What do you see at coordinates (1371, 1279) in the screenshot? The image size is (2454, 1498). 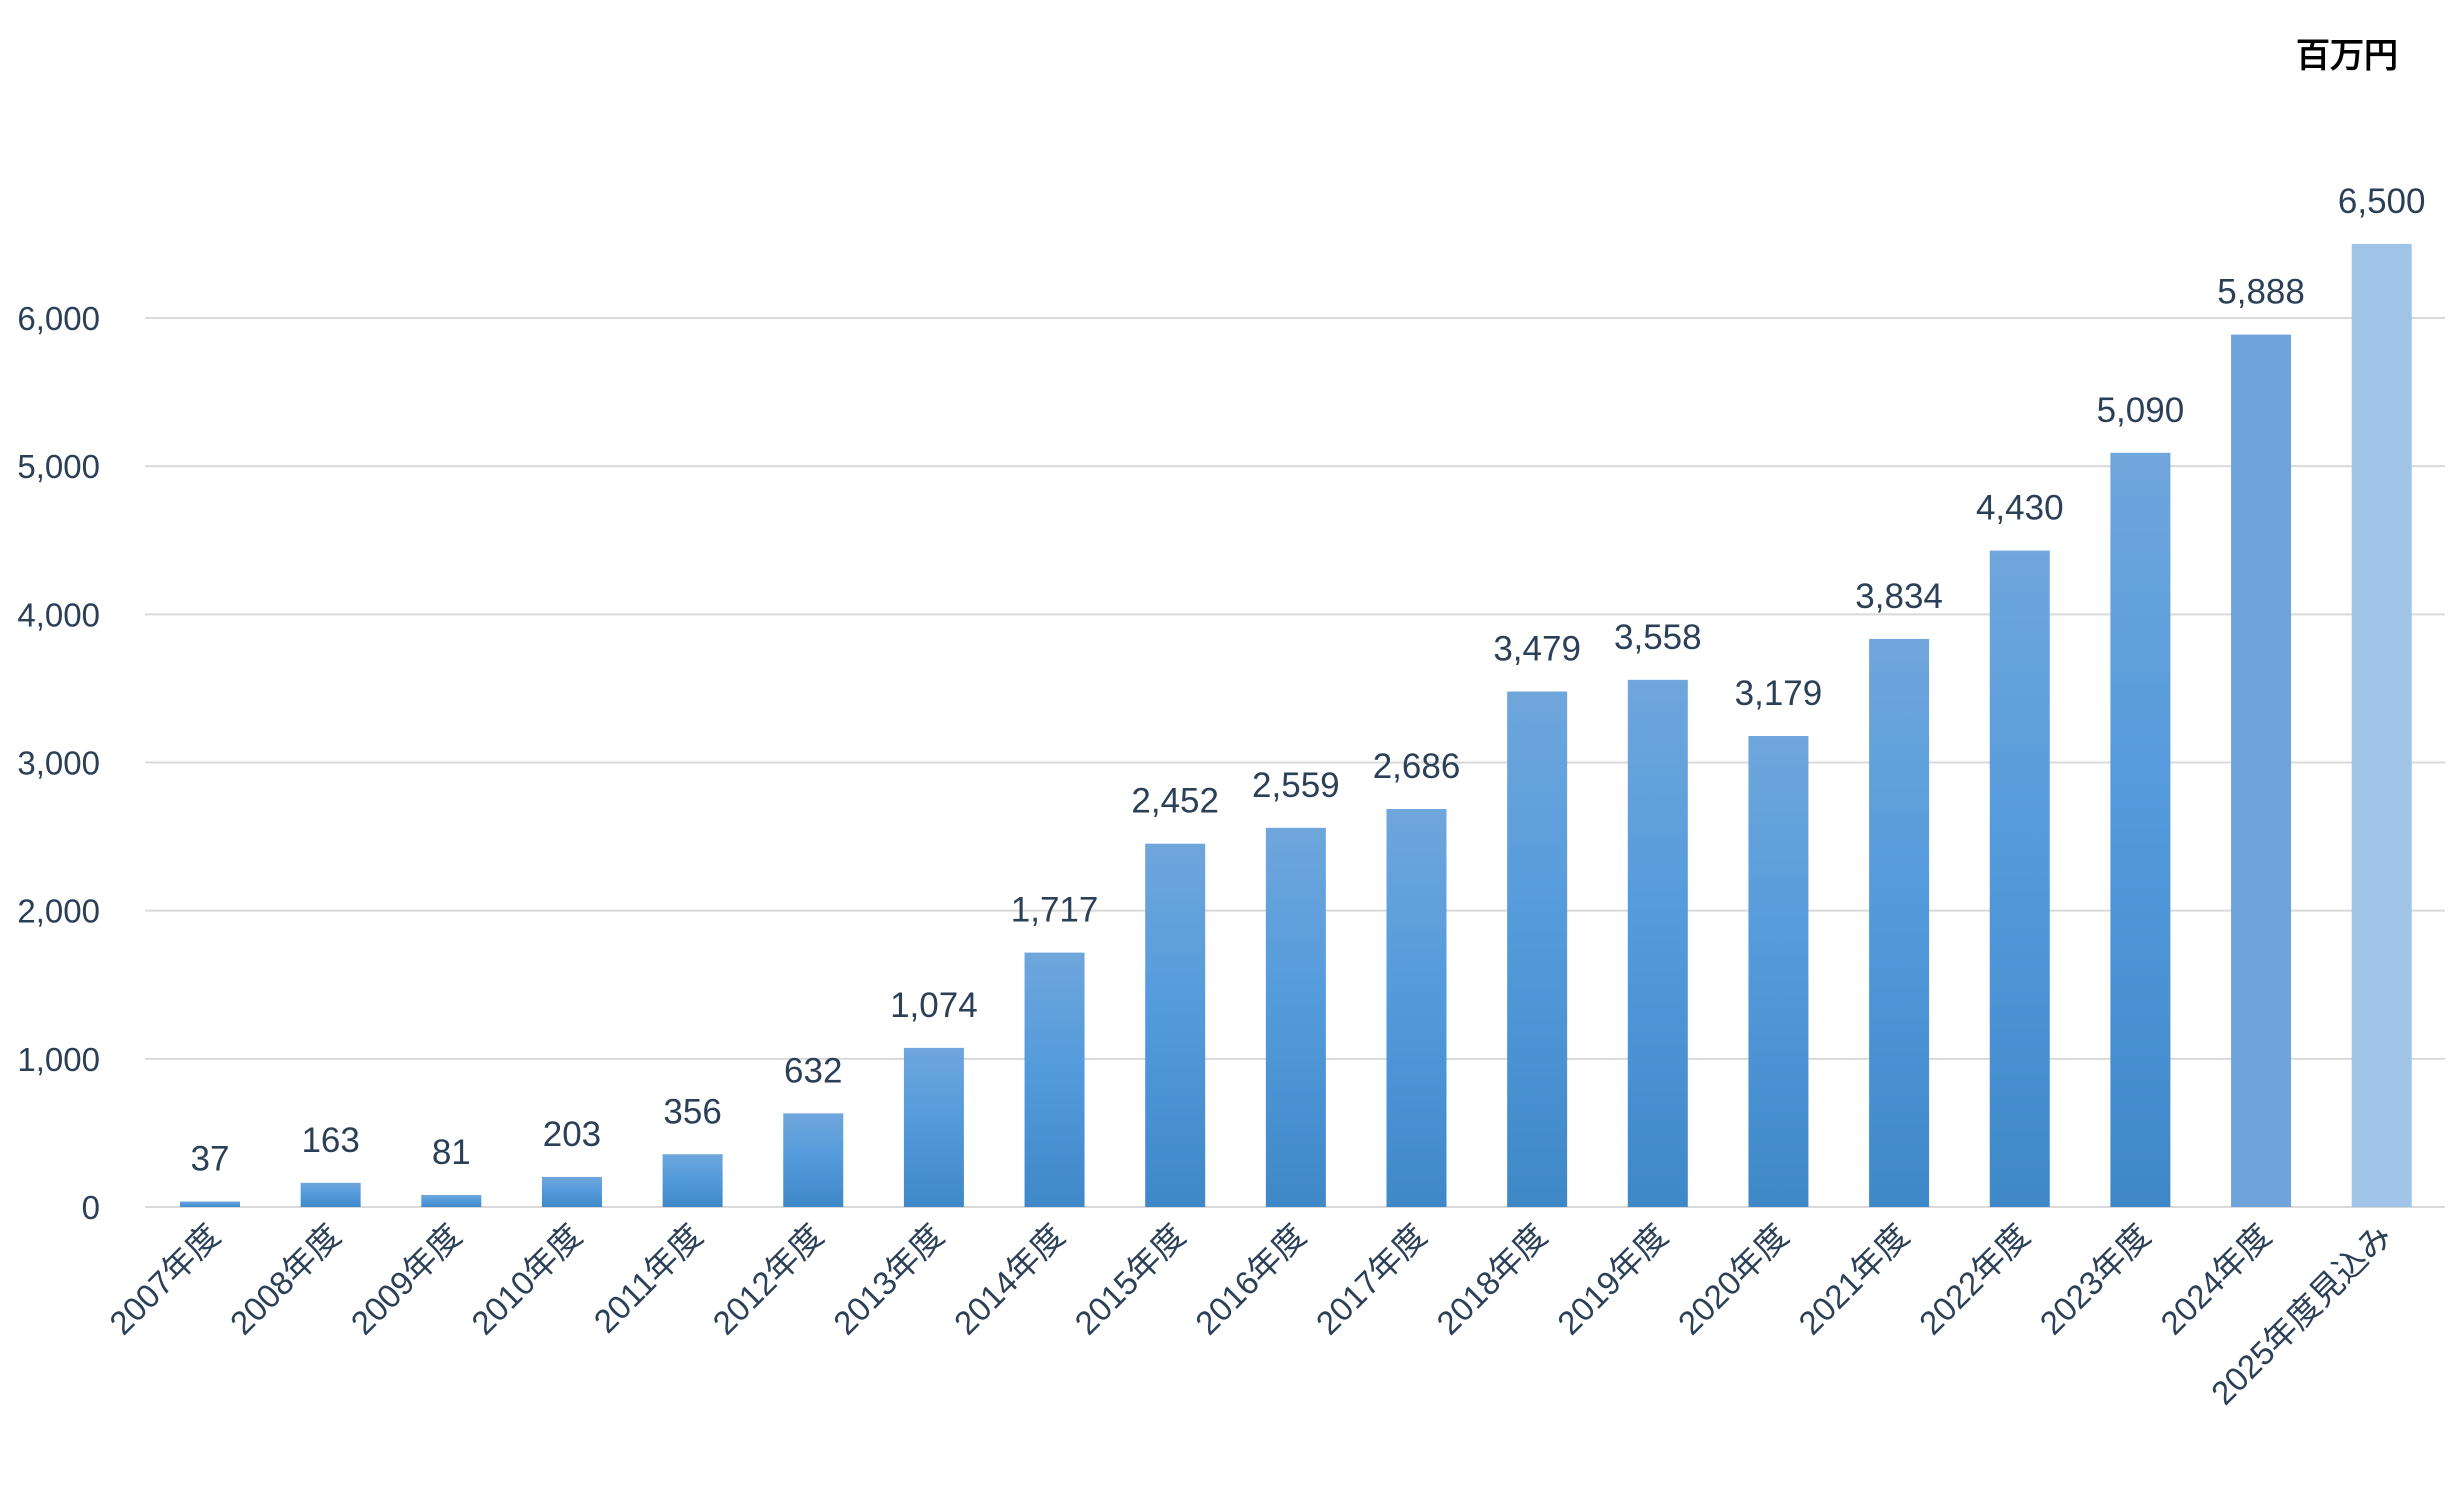 I see `x-tick-label: 2017年度` at bounding box center [1371, 1279].